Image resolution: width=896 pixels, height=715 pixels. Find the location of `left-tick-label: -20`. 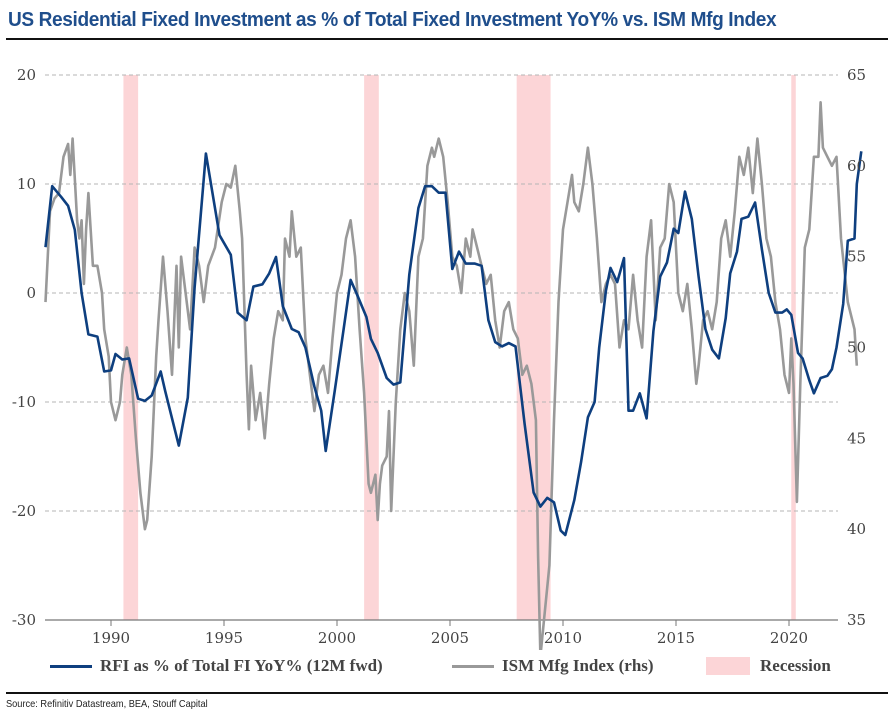

left-tick-label: -20 is located at coordinates (24, 511).